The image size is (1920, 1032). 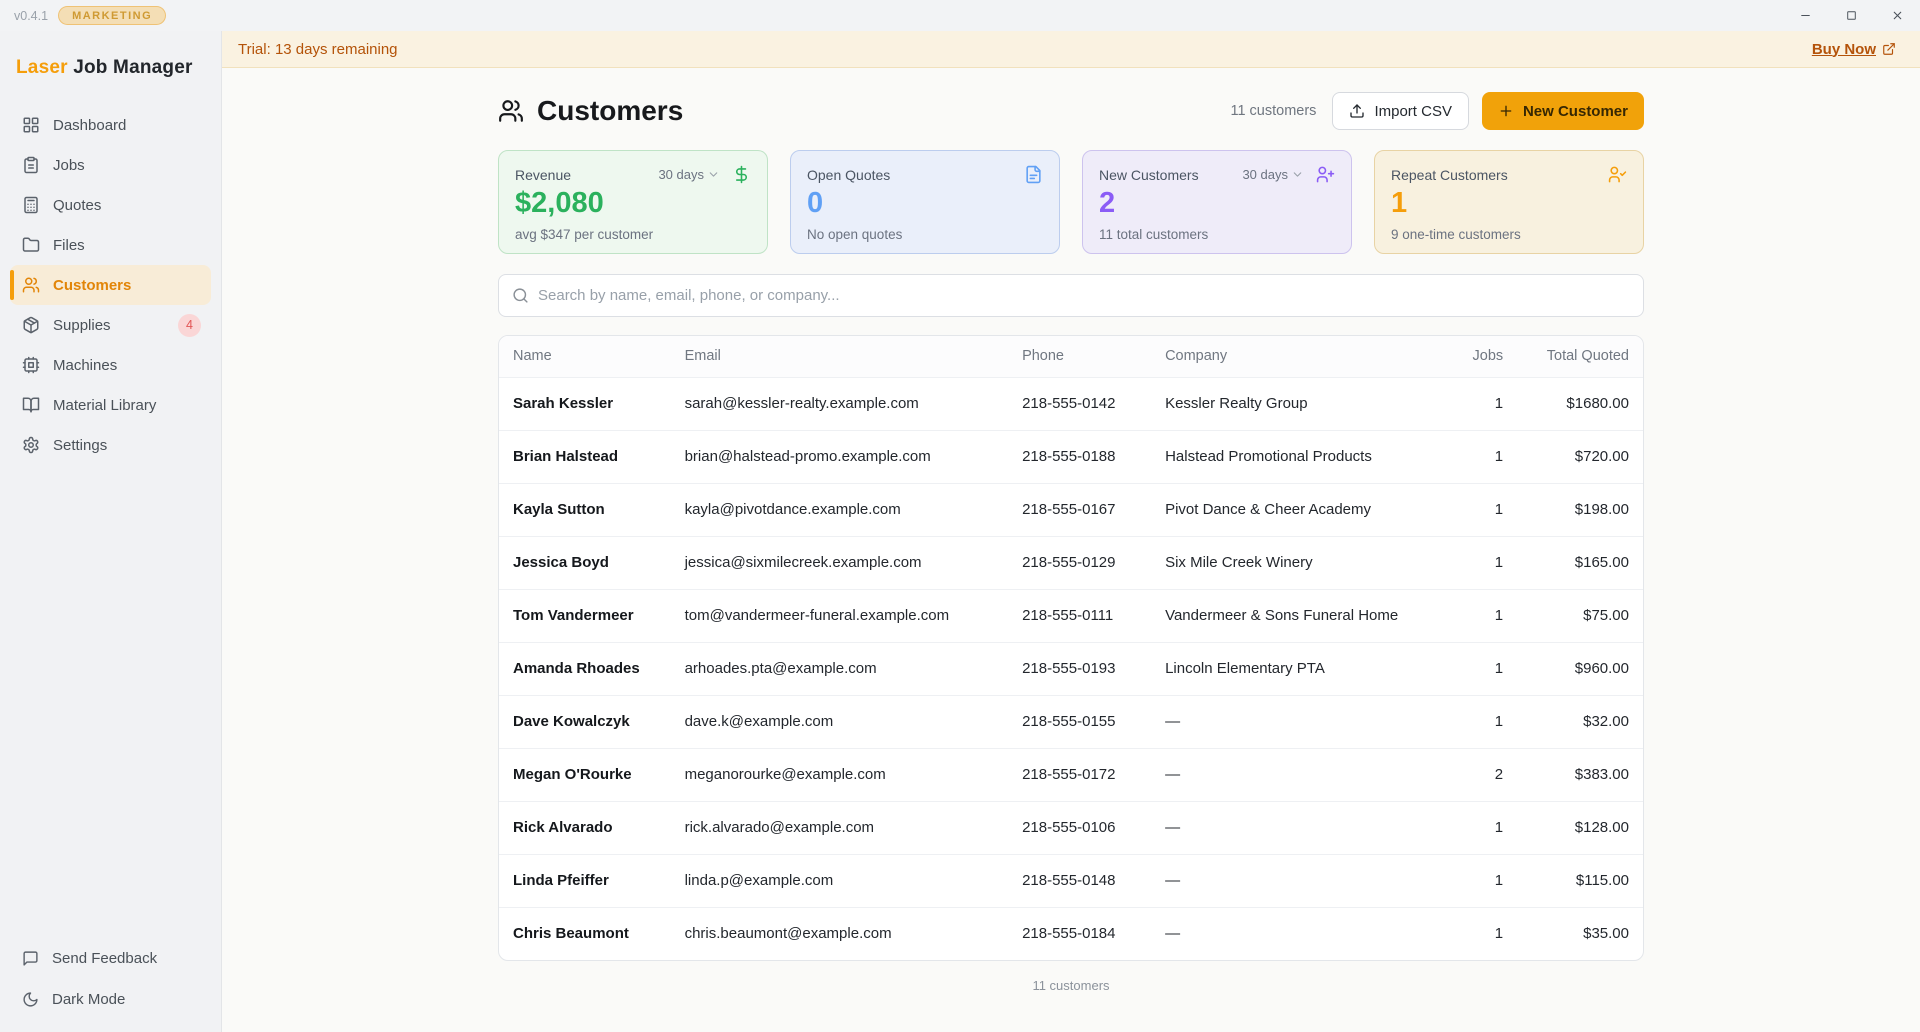 I want to click on sidebar-item-quotes: Quotes, so click(x=110, y=205).